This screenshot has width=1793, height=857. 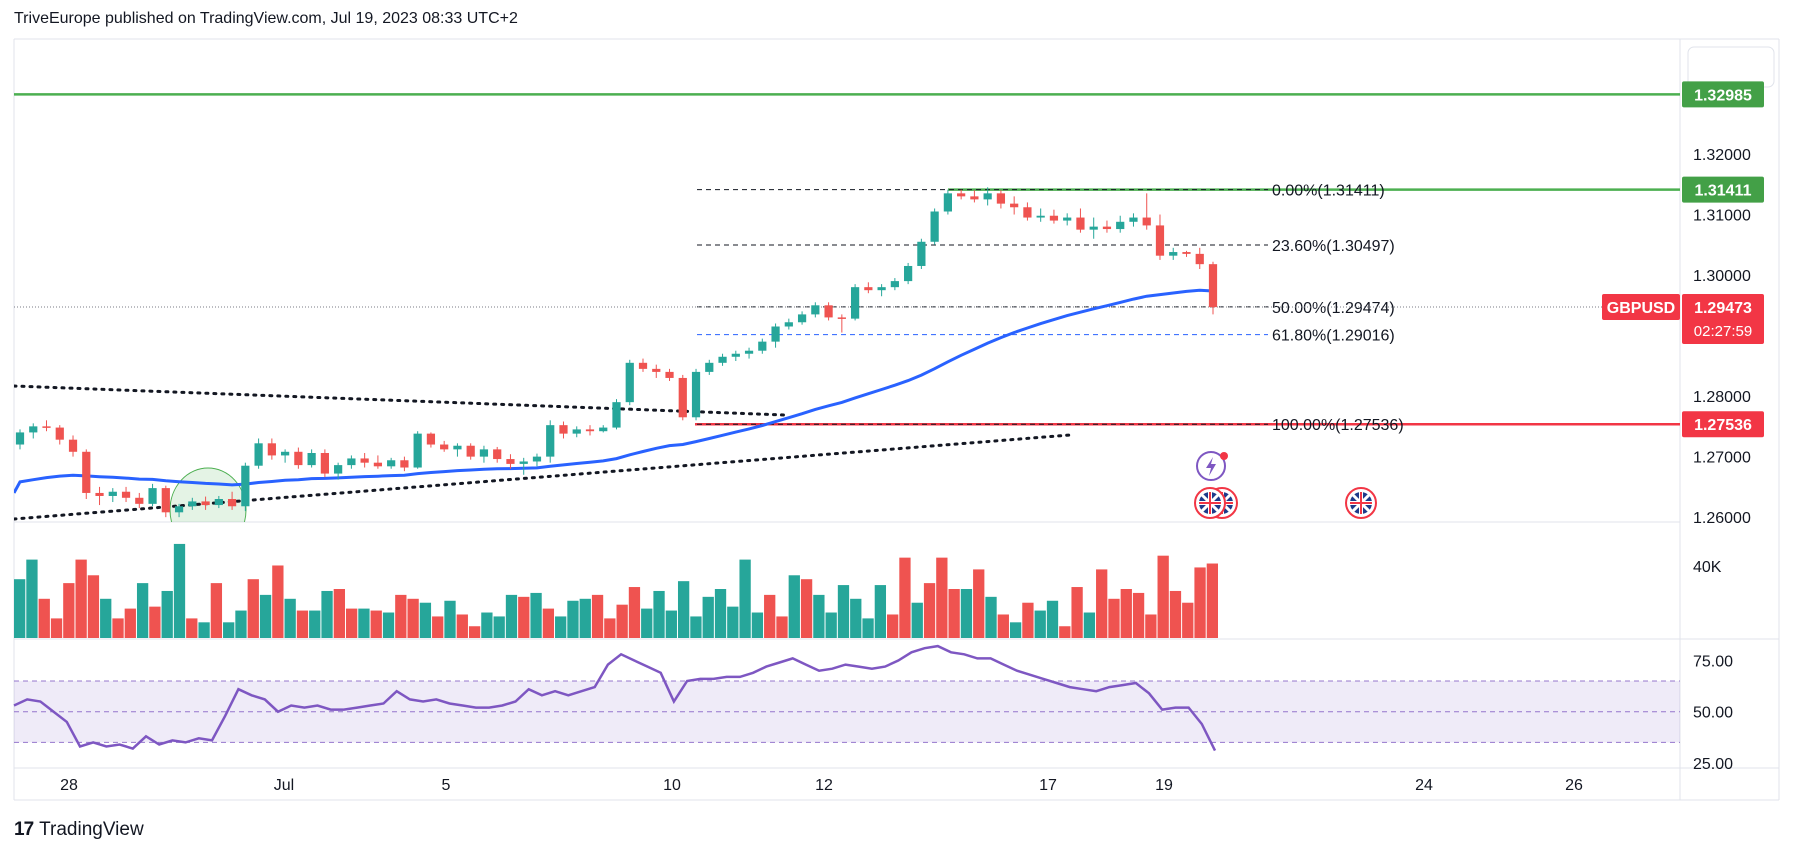 I want to click on price-tag-label: 1.31411, so click(x=1723, y=191).